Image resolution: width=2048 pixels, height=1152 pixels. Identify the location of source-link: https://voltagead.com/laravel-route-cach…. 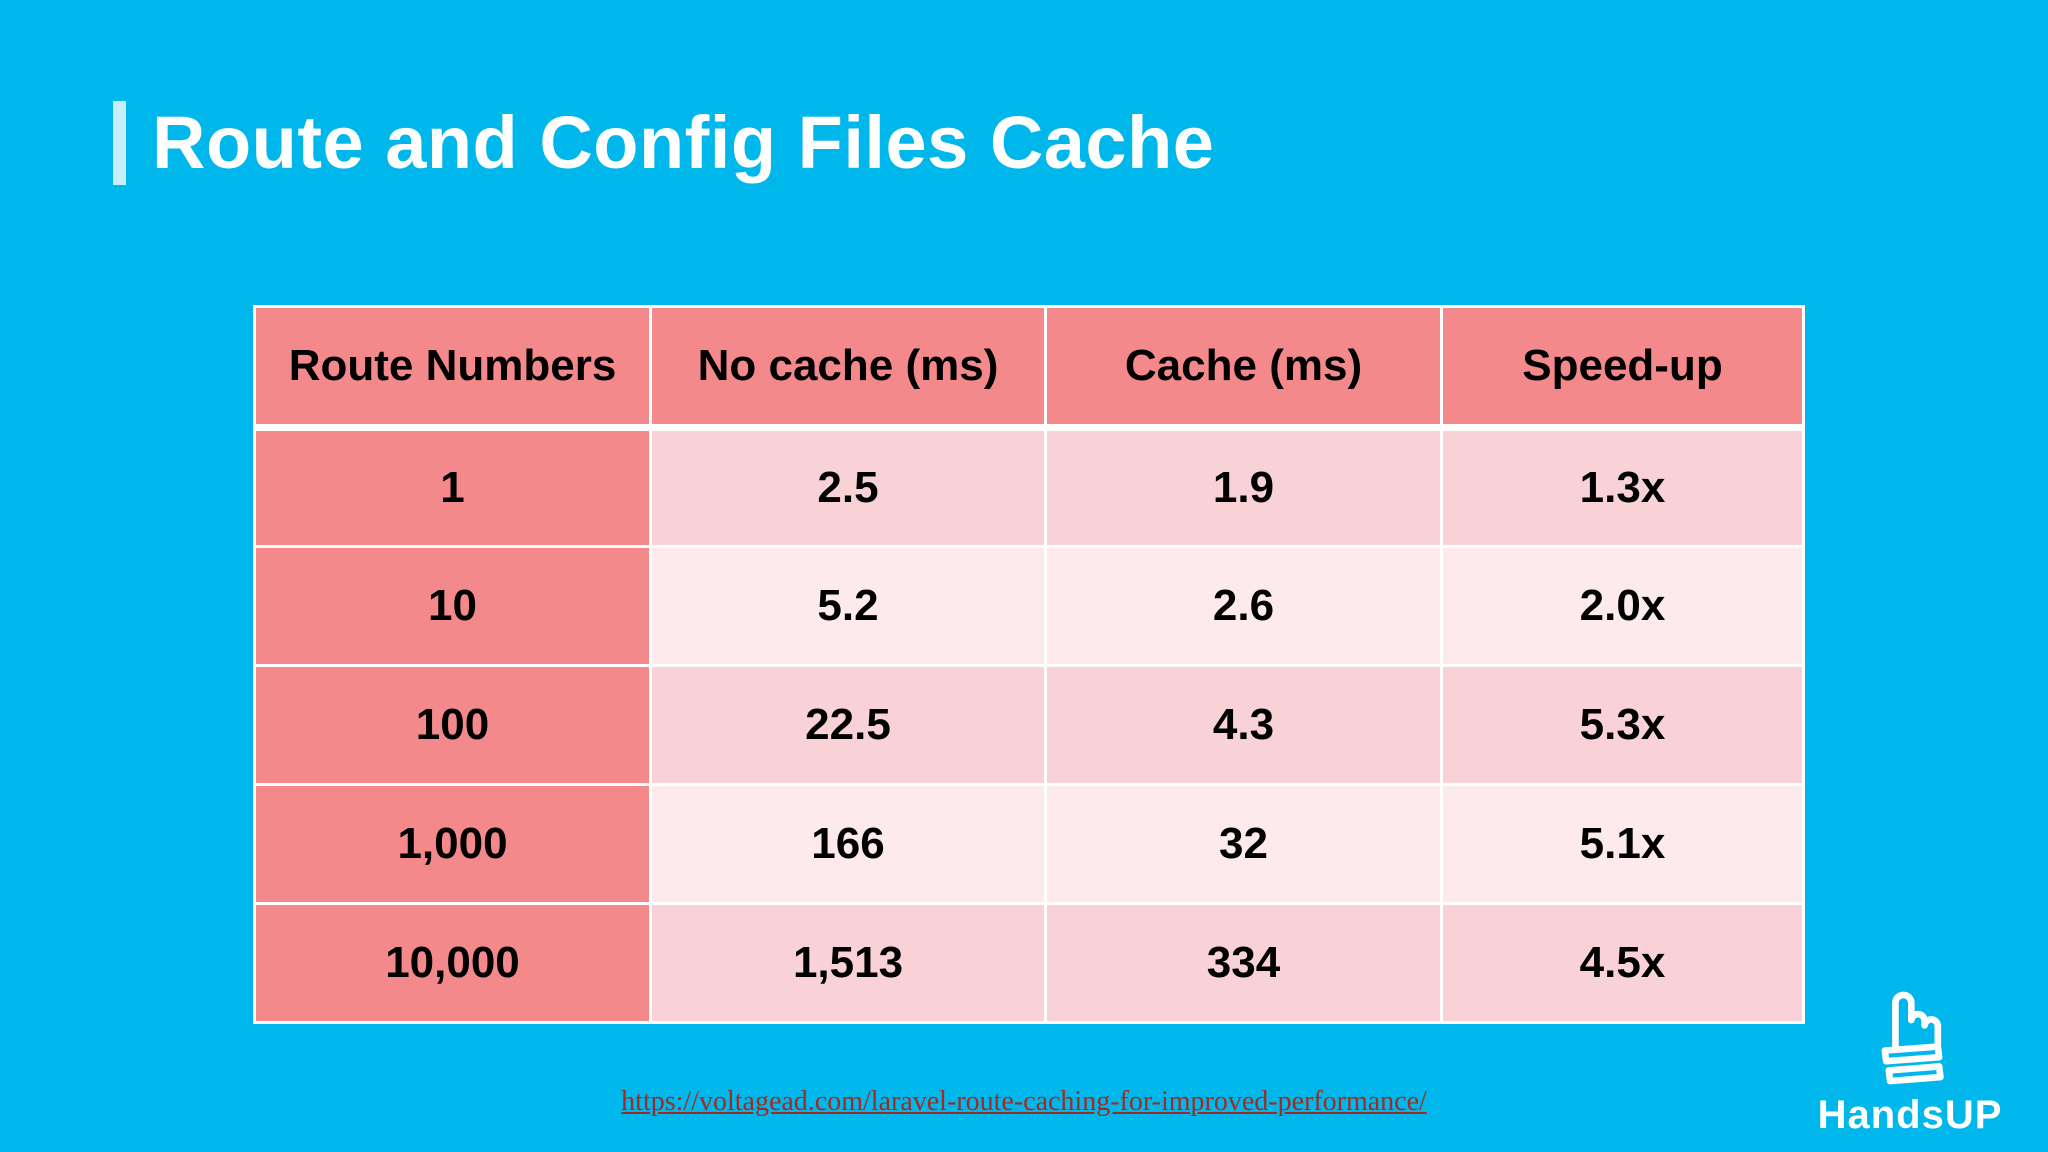
(1024, 1101).